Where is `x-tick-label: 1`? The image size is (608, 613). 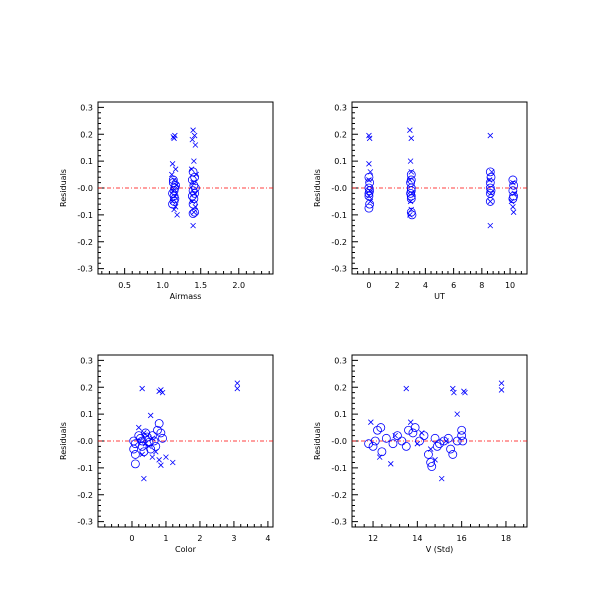
x-tick-label: 1 is located at coordinates (165, 538).